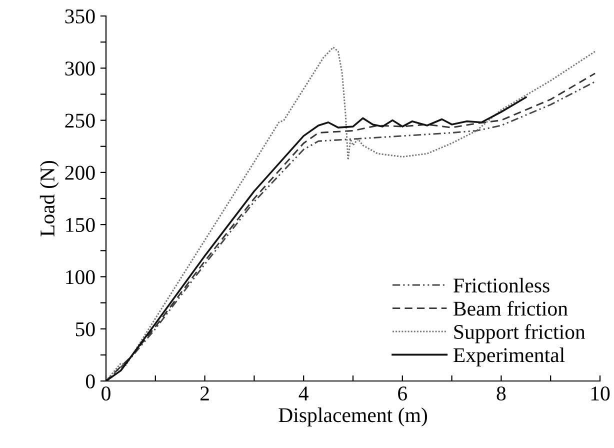 Image resolution: width=614 pixels, height=448 pixels. What do you see at coordinates (80, 225) in the screenshot?
I see `y-tick-label: 150` at bounding box center [80, 225].